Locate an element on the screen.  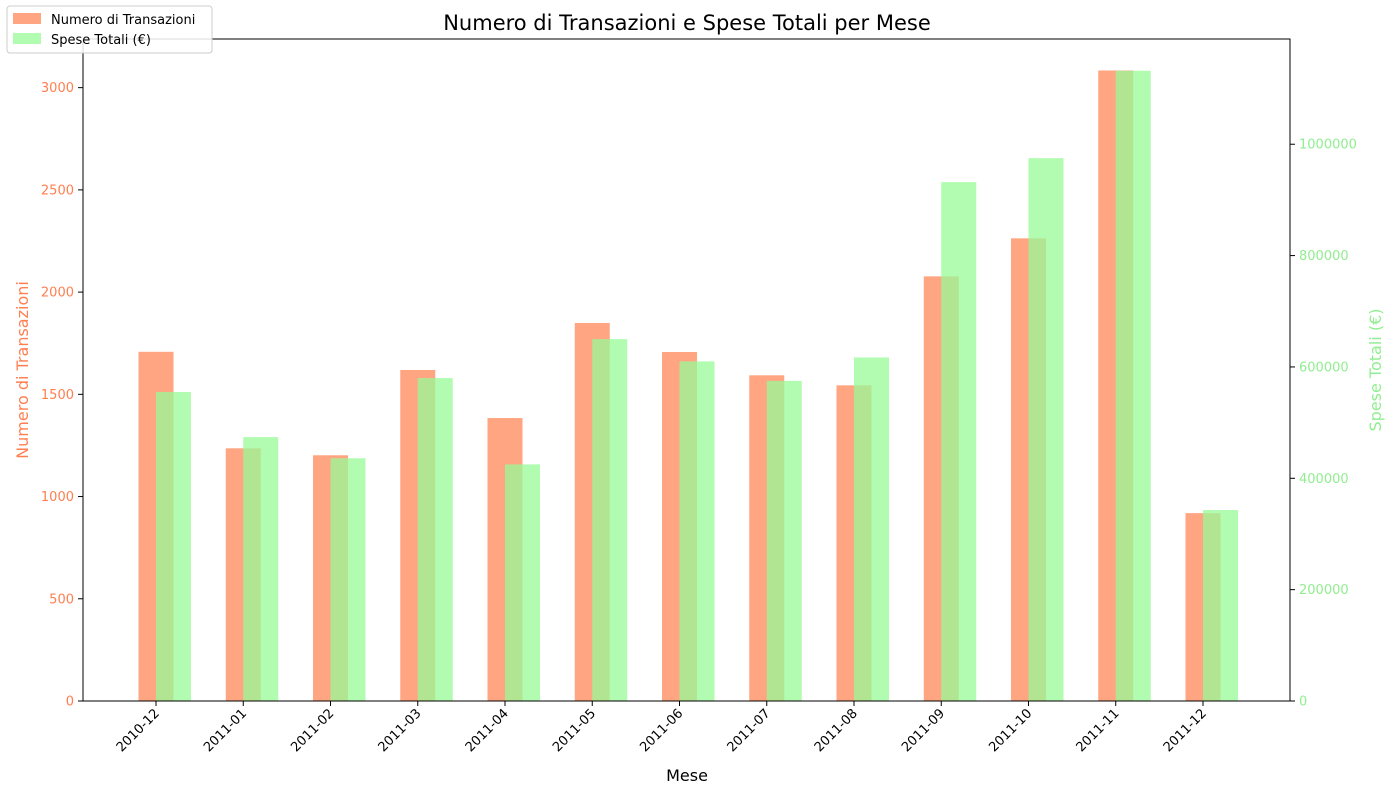
x-tick-label: 2011-08 is located at coordinates (836, 730).